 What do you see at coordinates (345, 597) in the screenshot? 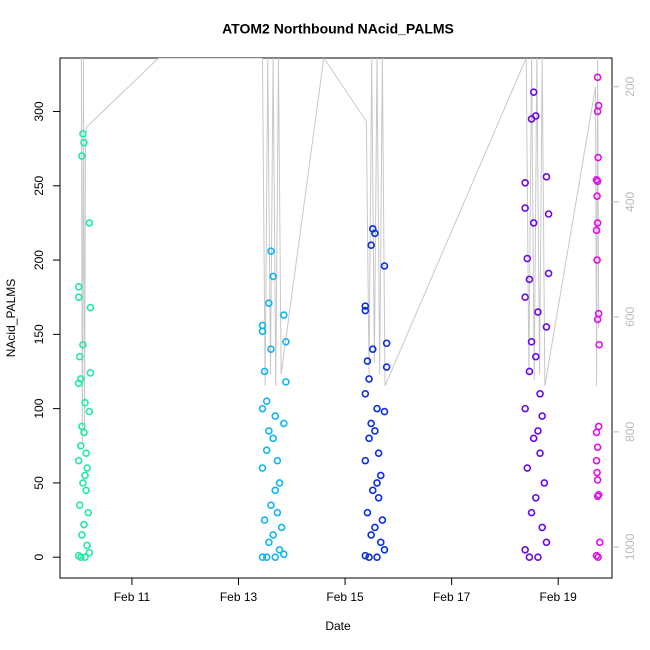
I see `x-tick-label: Feb 15` at bounding box center [345, 597].